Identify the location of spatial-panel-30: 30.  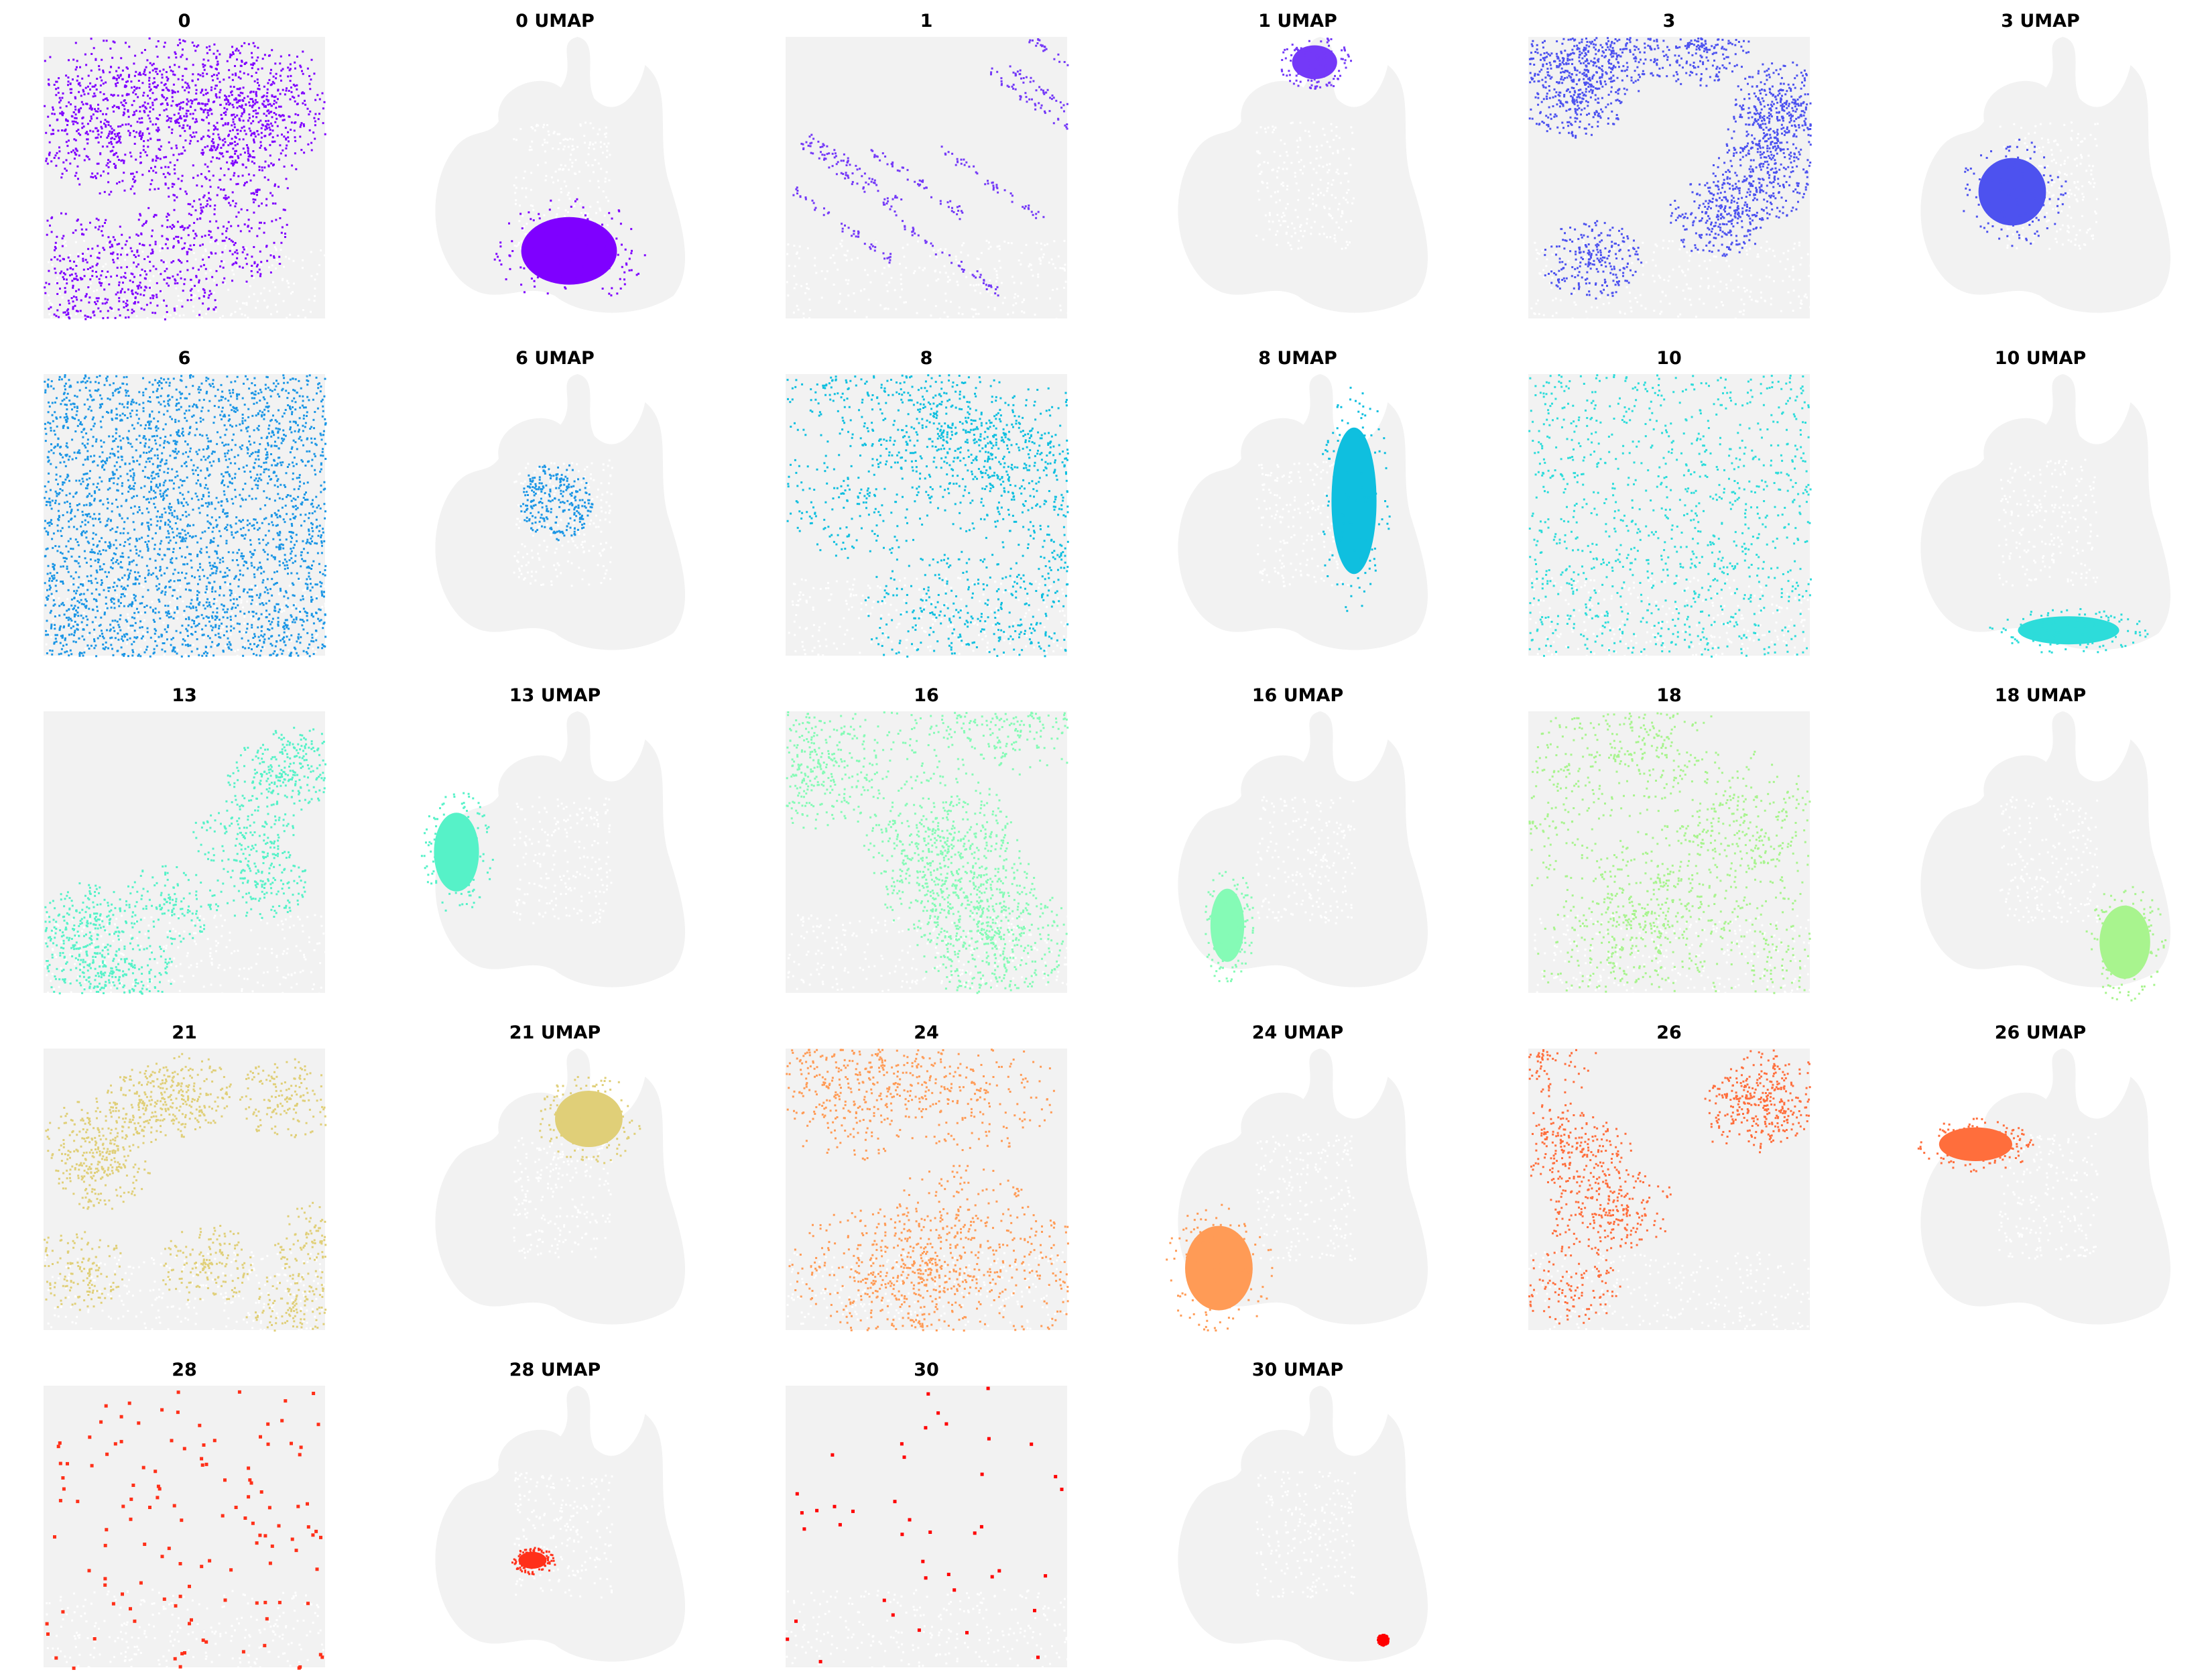
(927, 1514).